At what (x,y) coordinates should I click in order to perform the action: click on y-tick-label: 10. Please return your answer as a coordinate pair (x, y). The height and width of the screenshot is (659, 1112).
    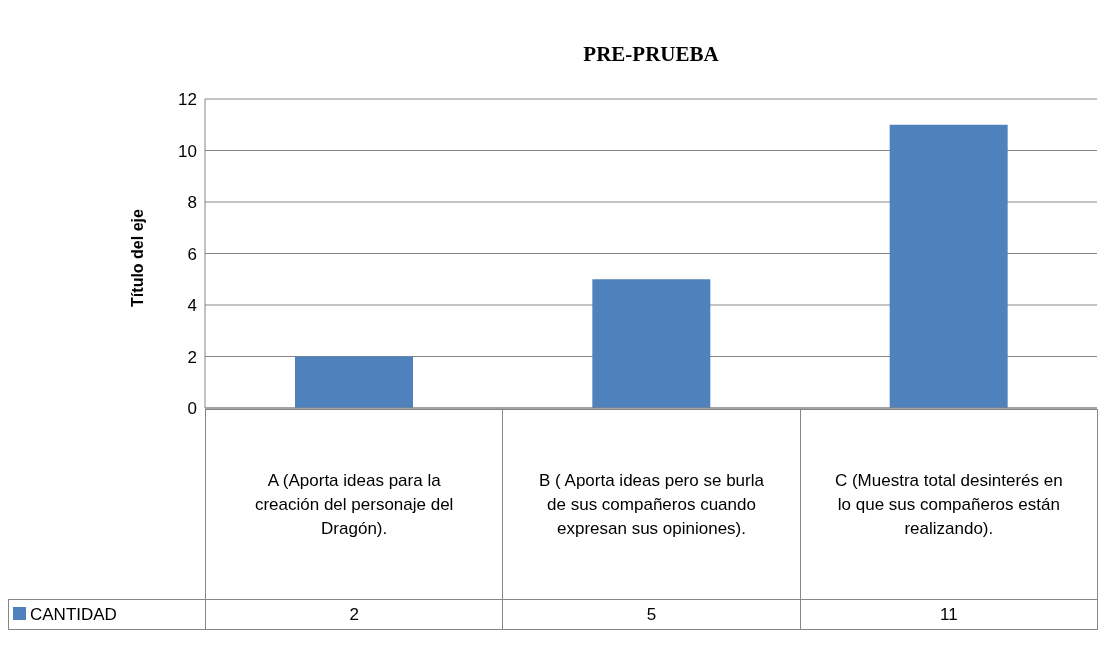
    Looking at the image, I should click on (187, 151).